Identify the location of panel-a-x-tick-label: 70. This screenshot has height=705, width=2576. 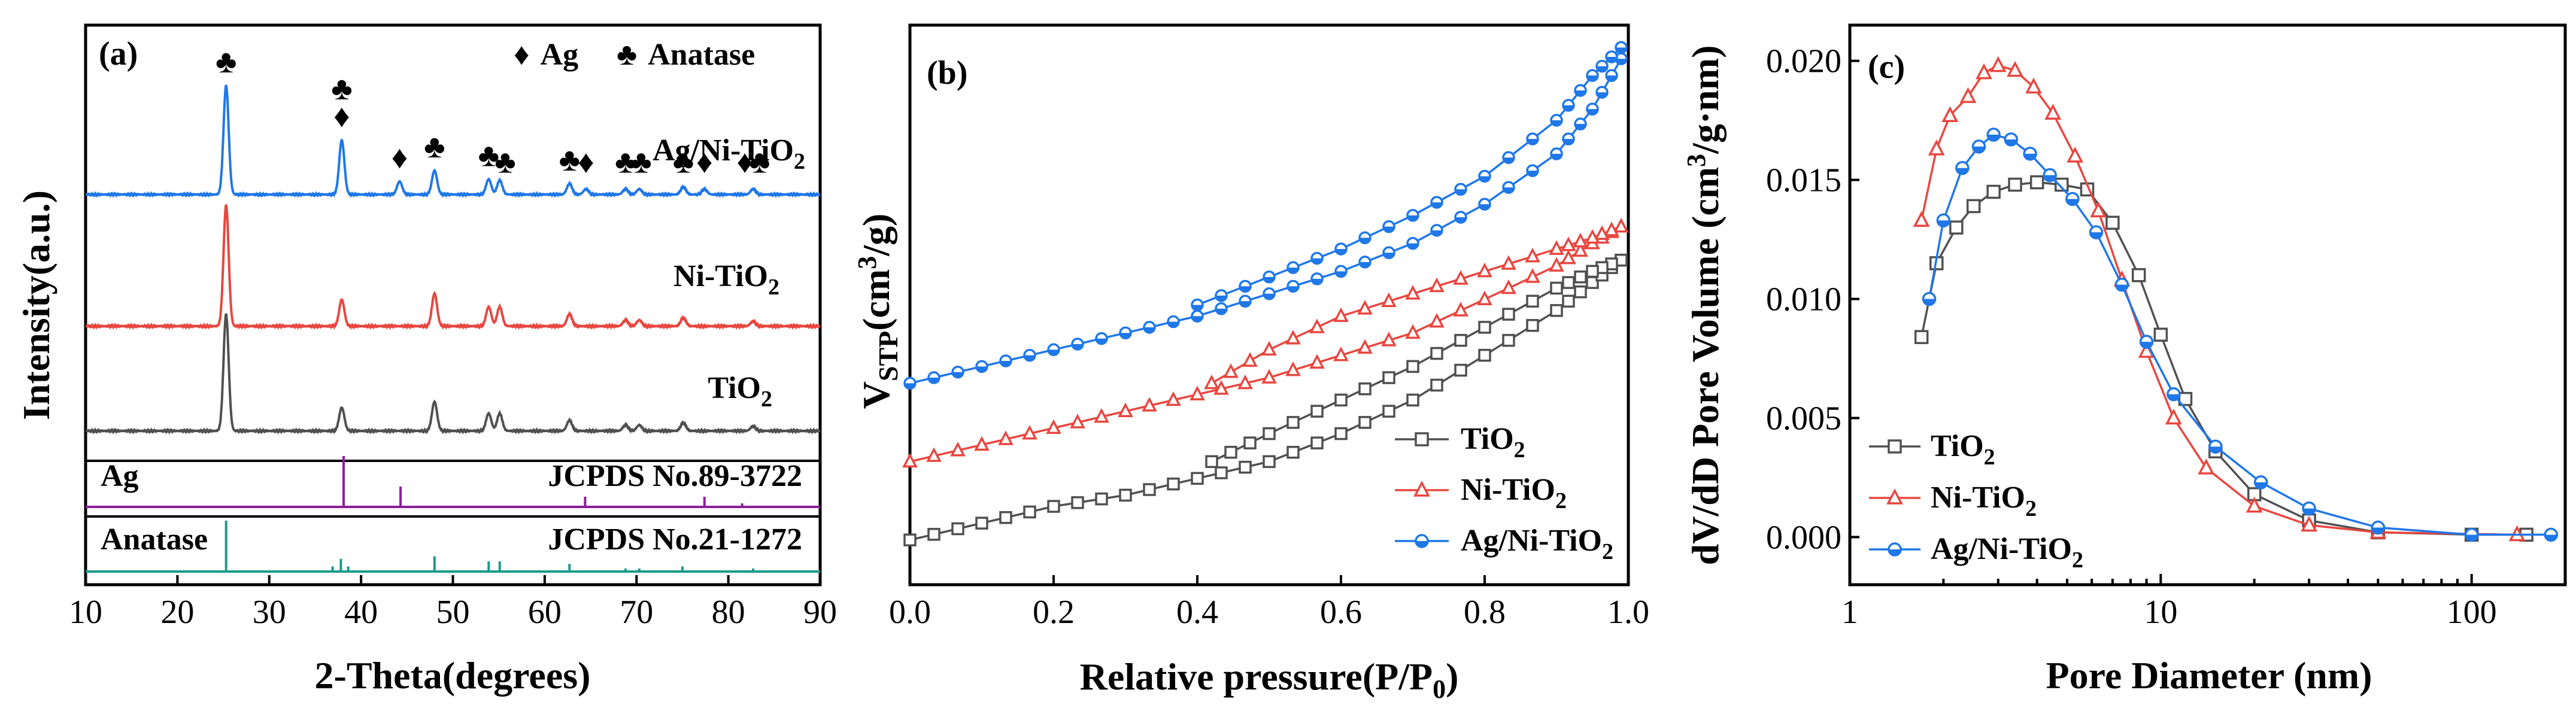
(636, 612).